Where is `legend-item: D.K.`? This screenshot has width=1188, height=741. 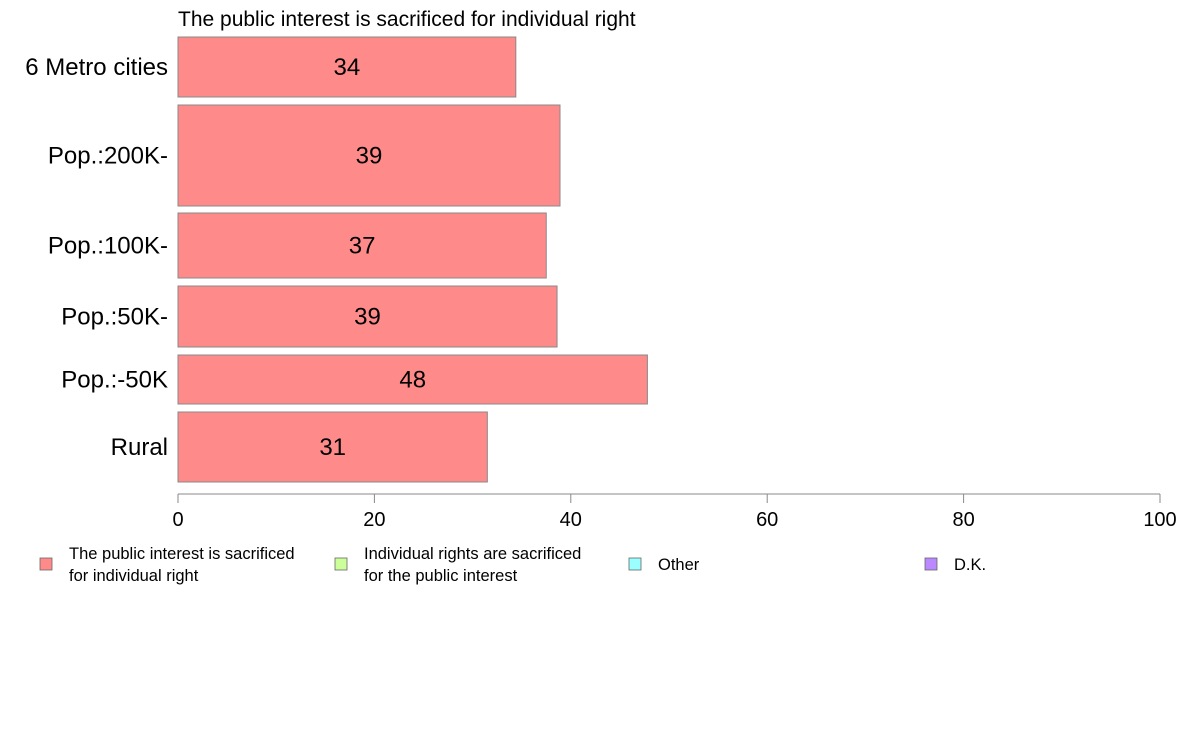
legend-item: D.K. is located at coordinates (955, 565).